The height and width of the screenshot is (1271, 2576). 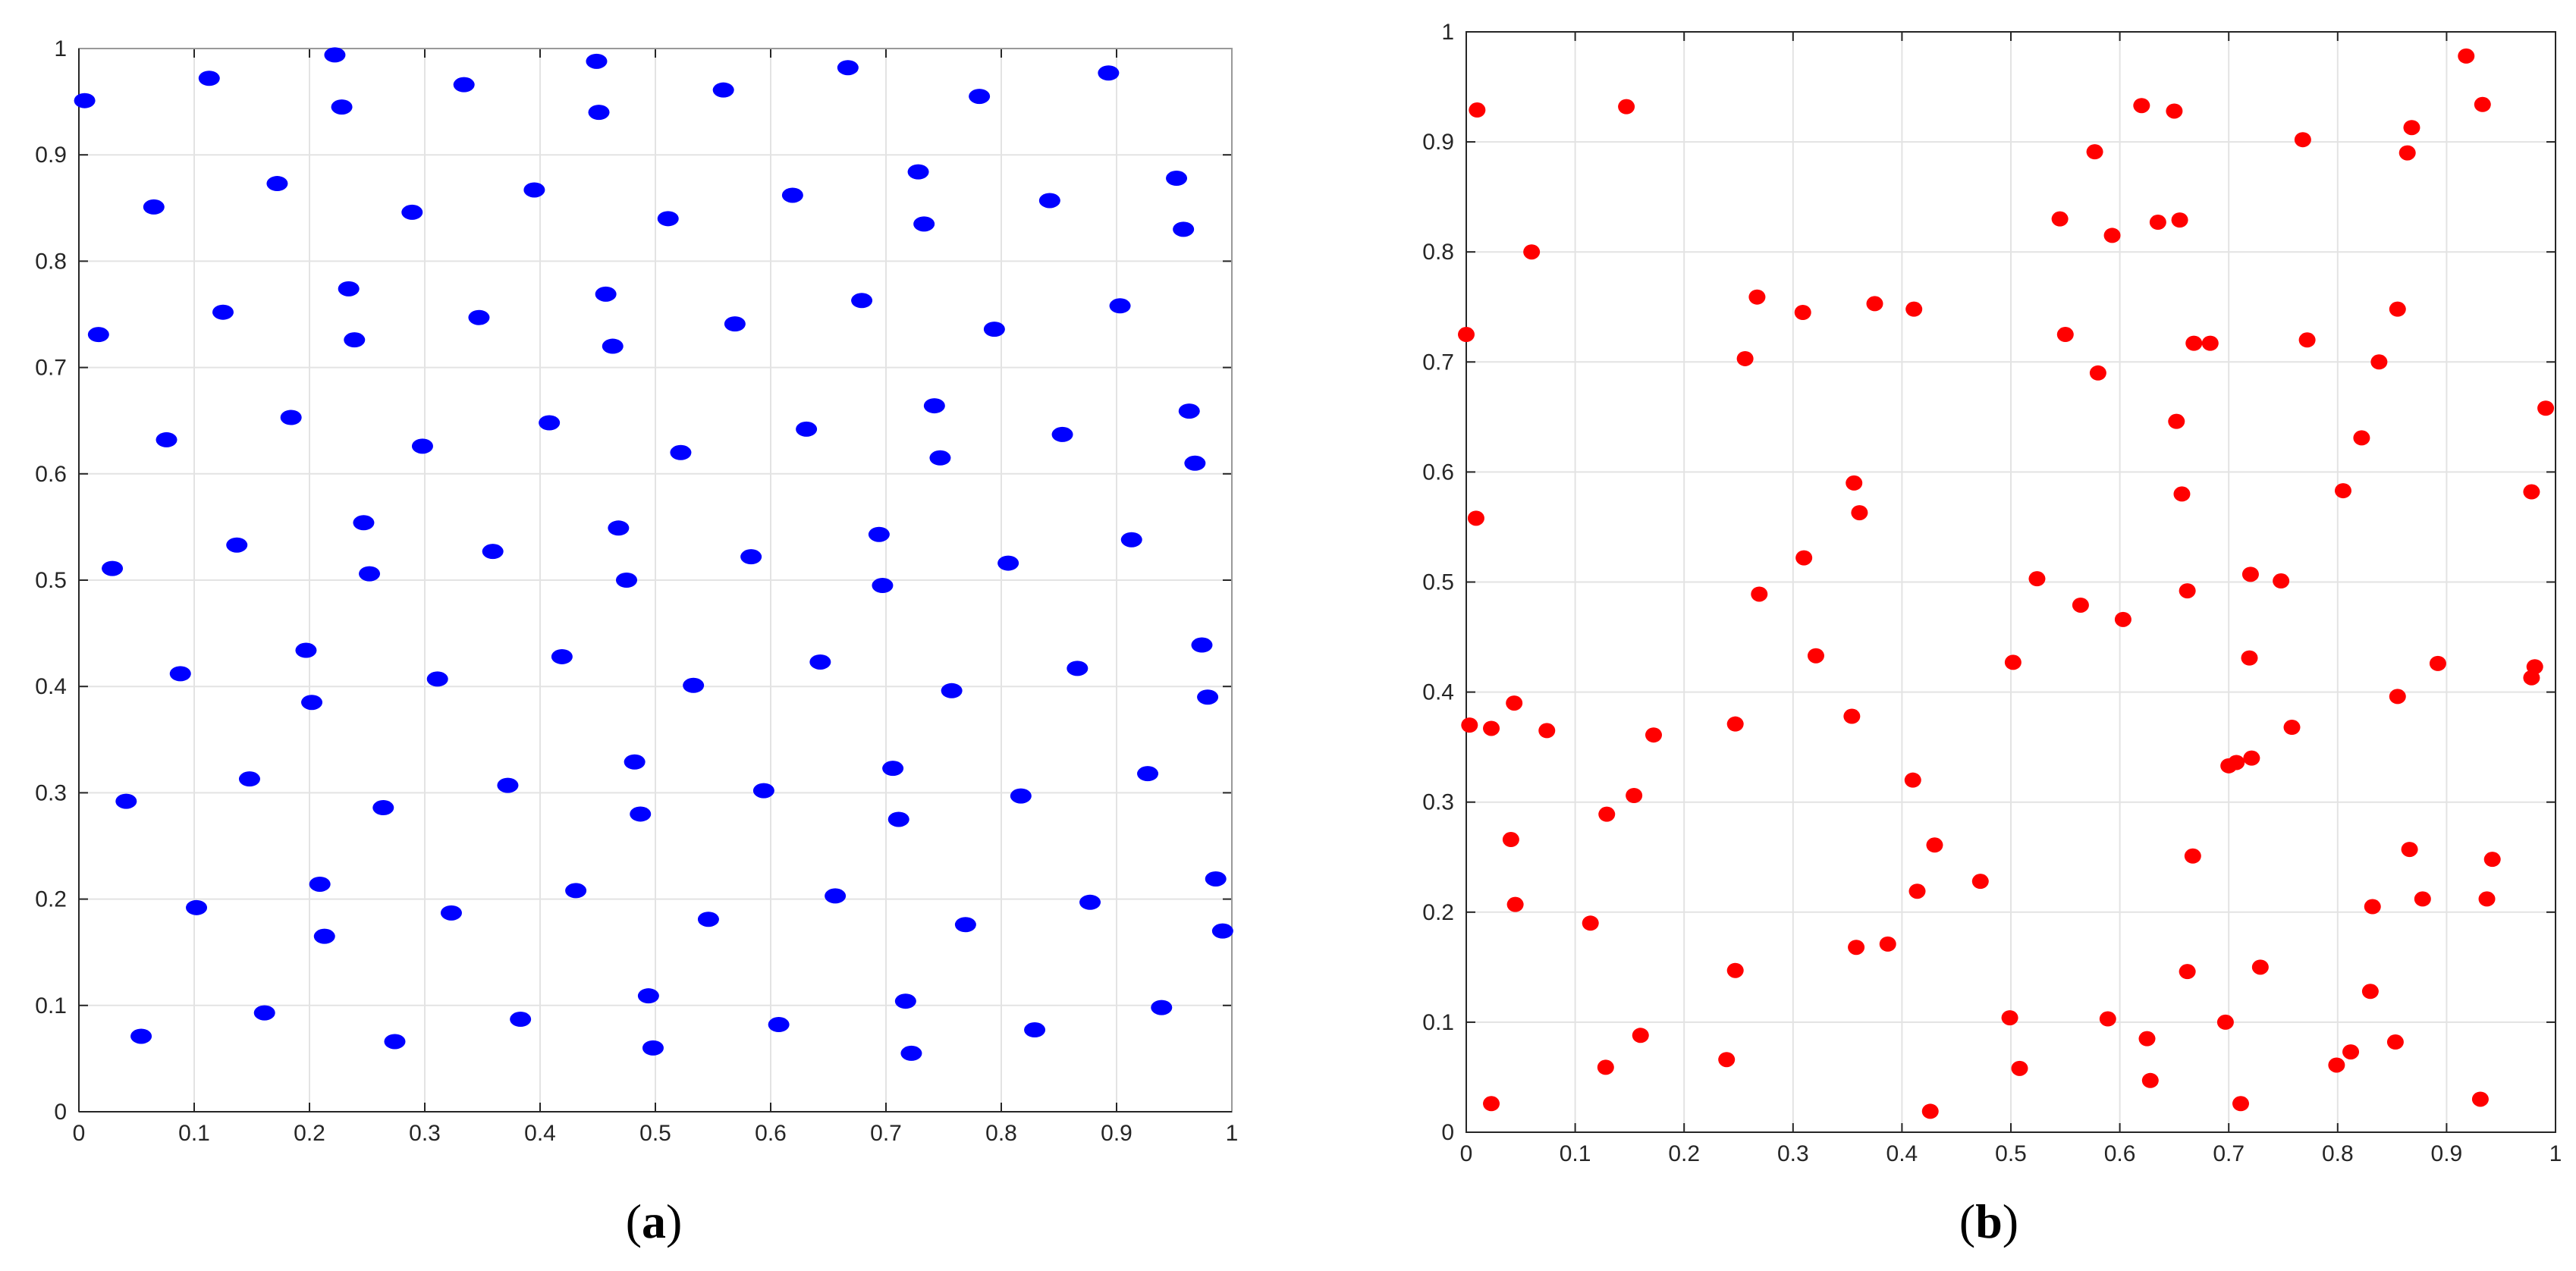 What do you see at coordinates (79, 1133) in the screenshot?
I see `x-tick-label: 0` at bounding box center [79, 1133].